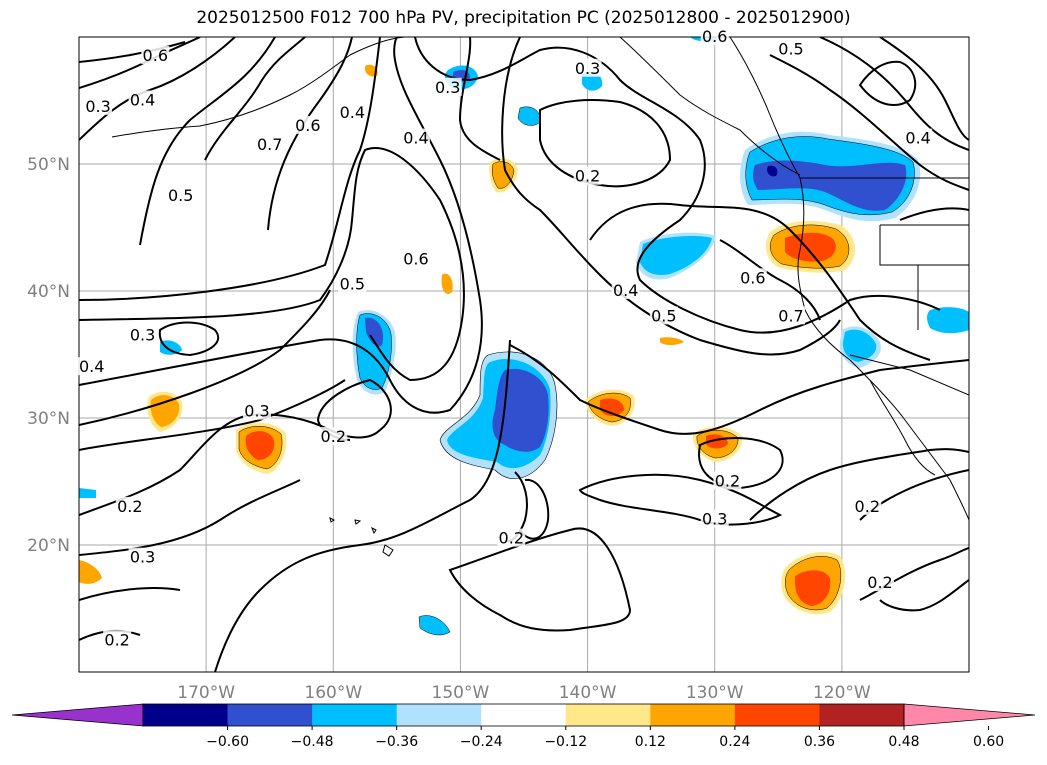  Describe the element at coordinates (710, 106) in the screenshot. I see `coastline-alaska-panhandle` at that location.